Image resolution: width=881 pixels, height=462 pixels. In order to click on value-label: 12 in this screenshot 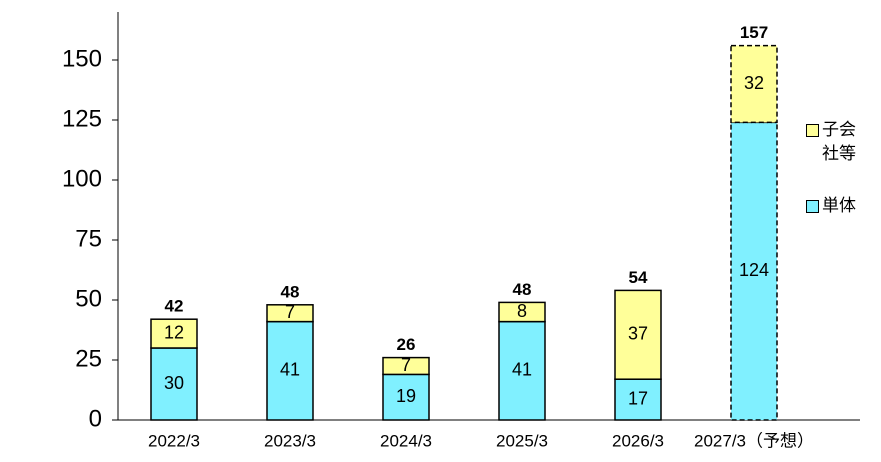, I will do `click(174, 332)`.